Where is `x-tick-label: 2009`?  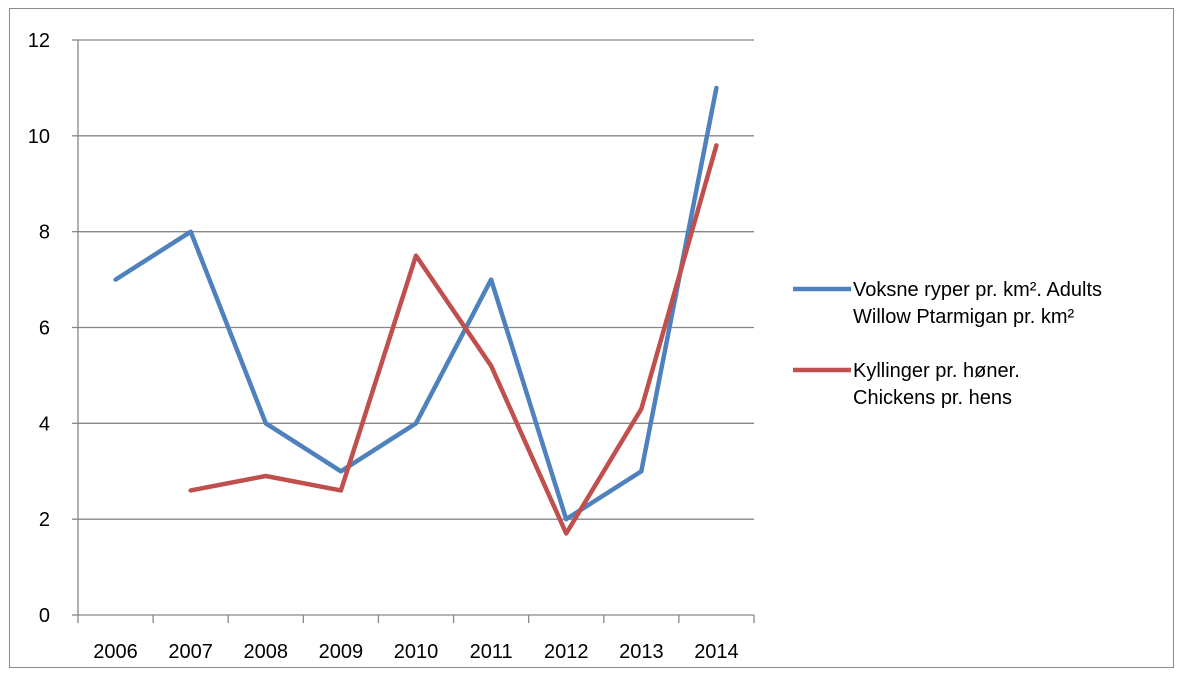
x-tick-label: 2009 is located at coordinates (341, 652).